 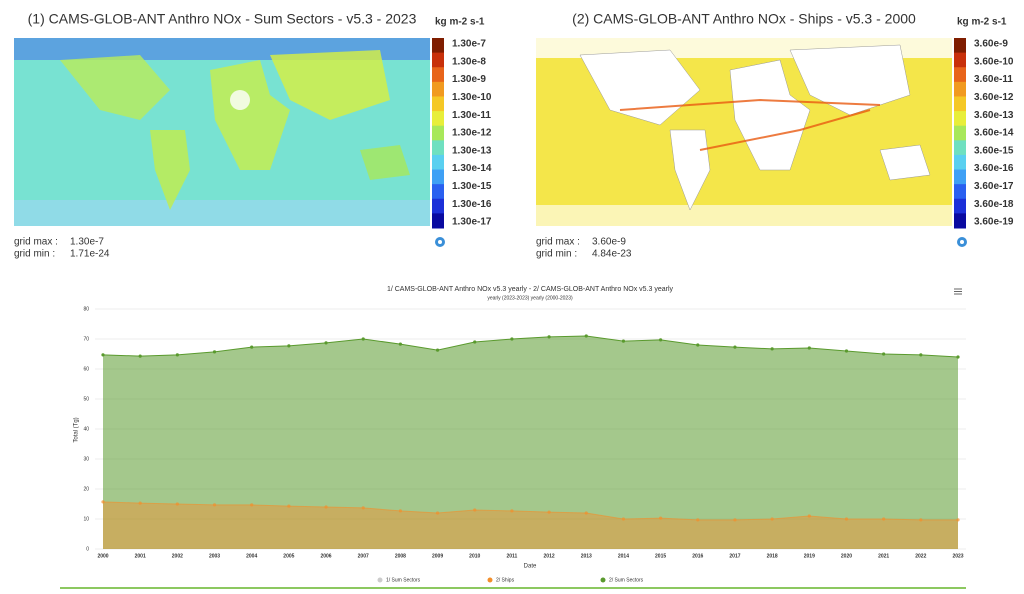 I want to click on x-tick-label: 2001, so click(x=140, y=556).